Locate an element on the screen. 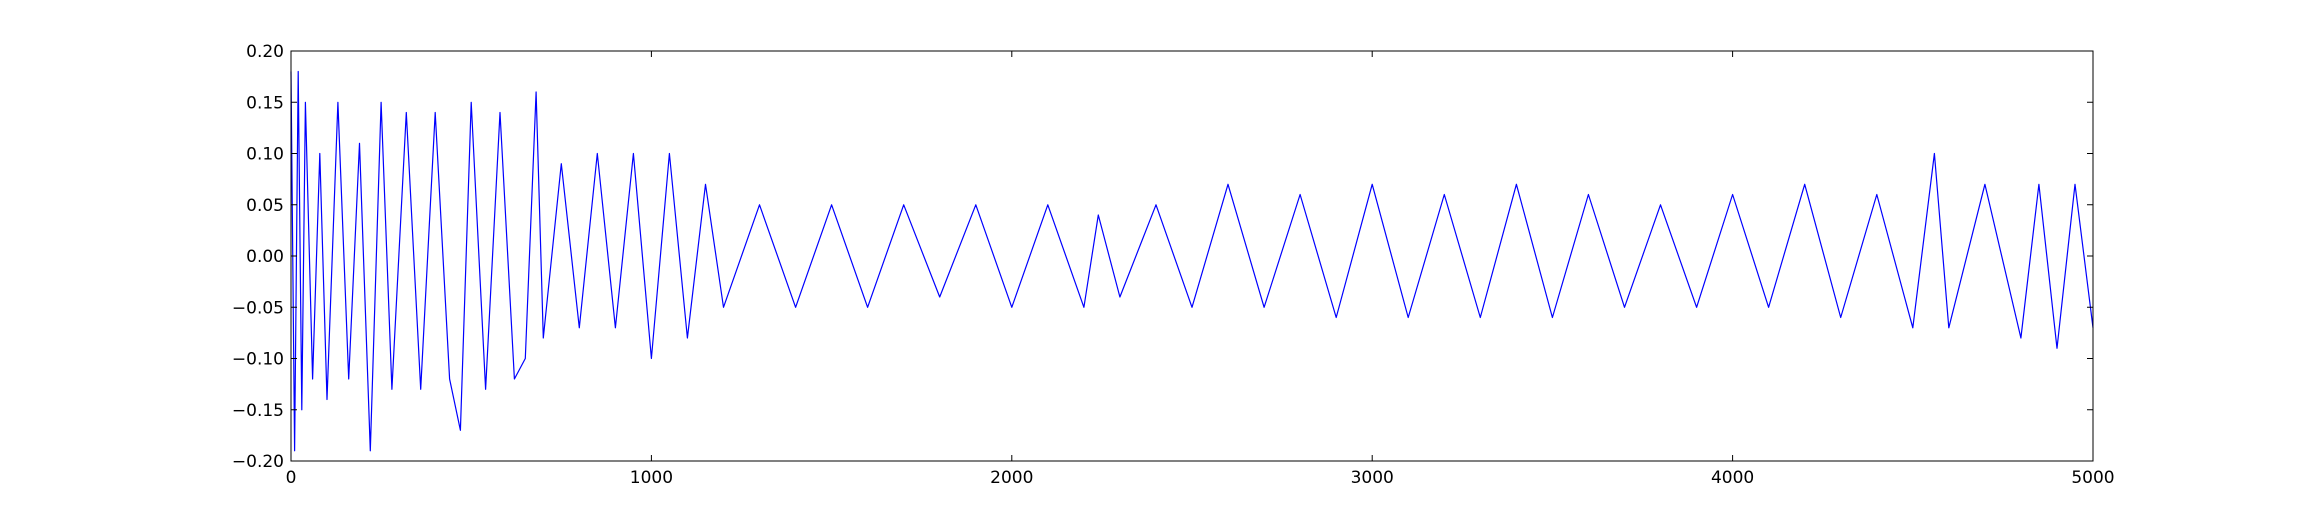  y-tick-label: −0.20 is located at coordinates (258, 462).